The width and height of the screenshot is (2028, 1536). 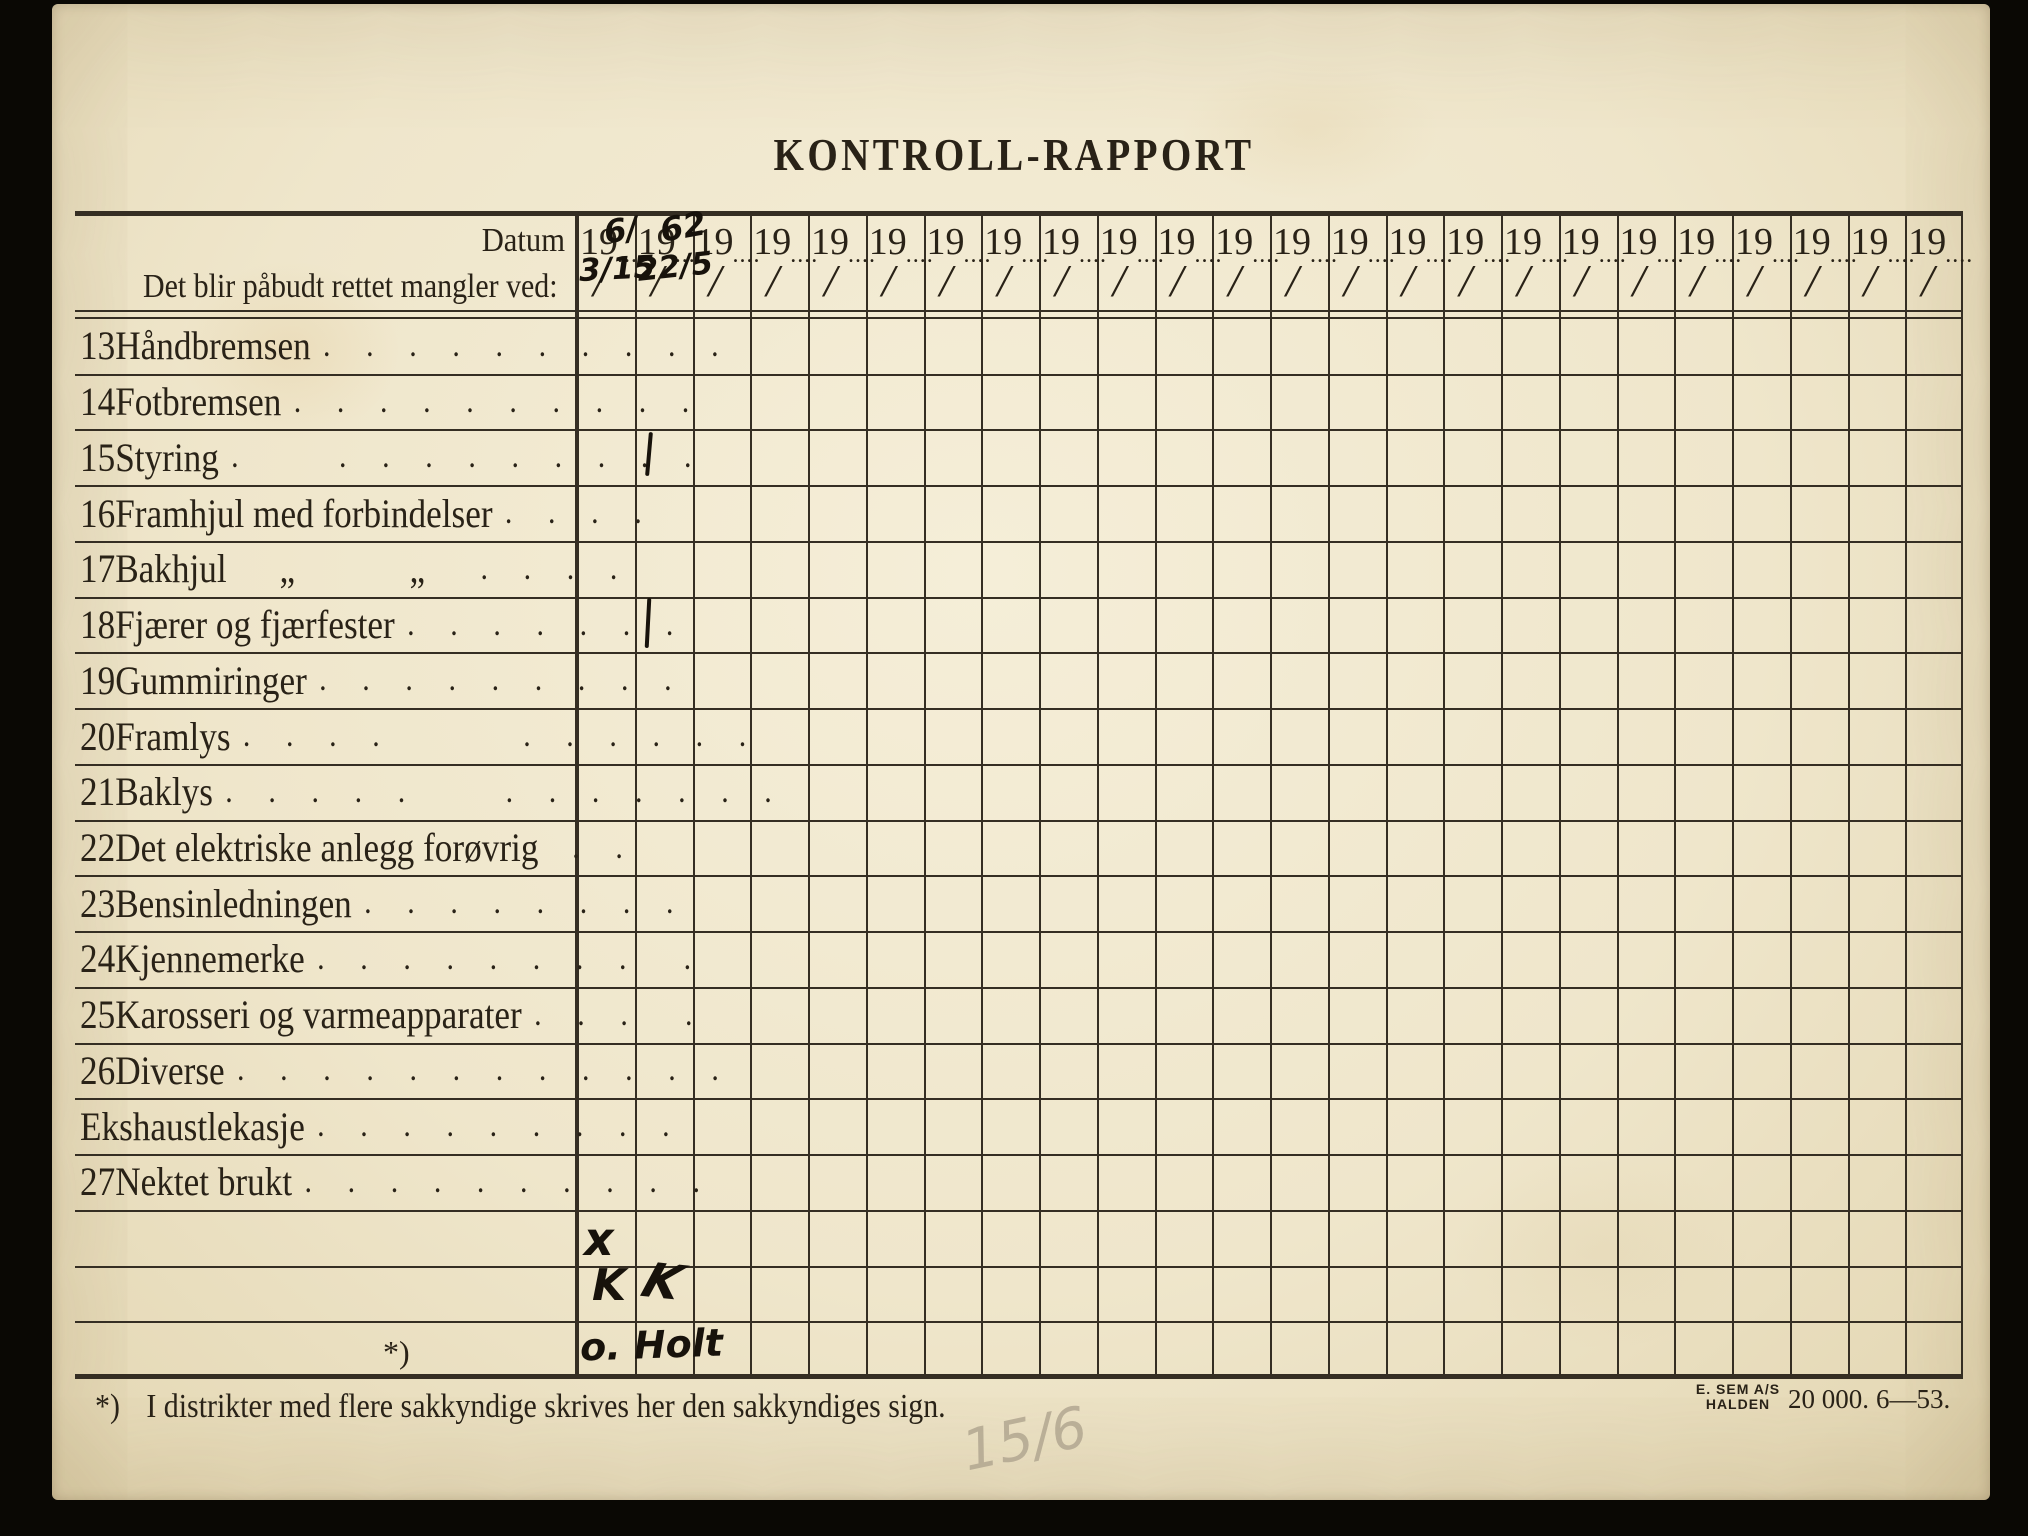 I want to click on handwritten-x-mark: x, so click(x=599, y=1239).